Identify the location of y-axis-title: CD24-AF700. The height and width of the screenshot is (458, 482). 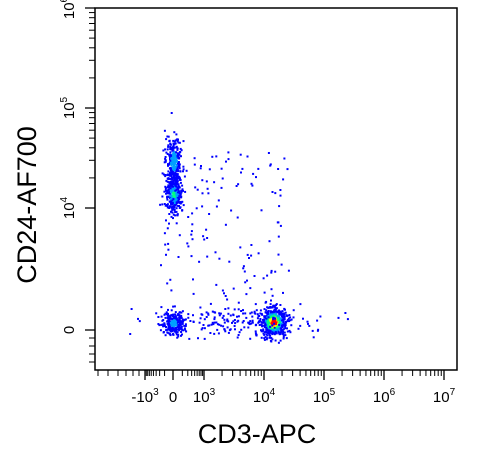
(27, 205).